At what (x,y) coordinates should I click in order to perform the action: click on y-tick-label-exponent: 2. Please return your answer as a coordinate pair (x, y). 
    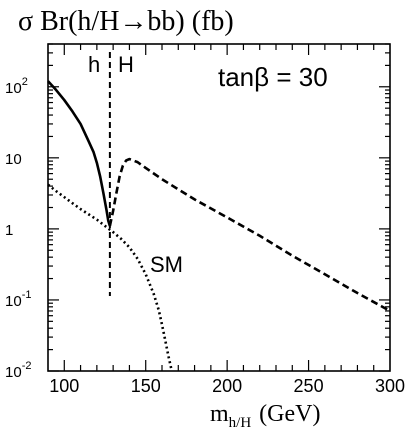
    Looking at the image, I should click on (25, 82).